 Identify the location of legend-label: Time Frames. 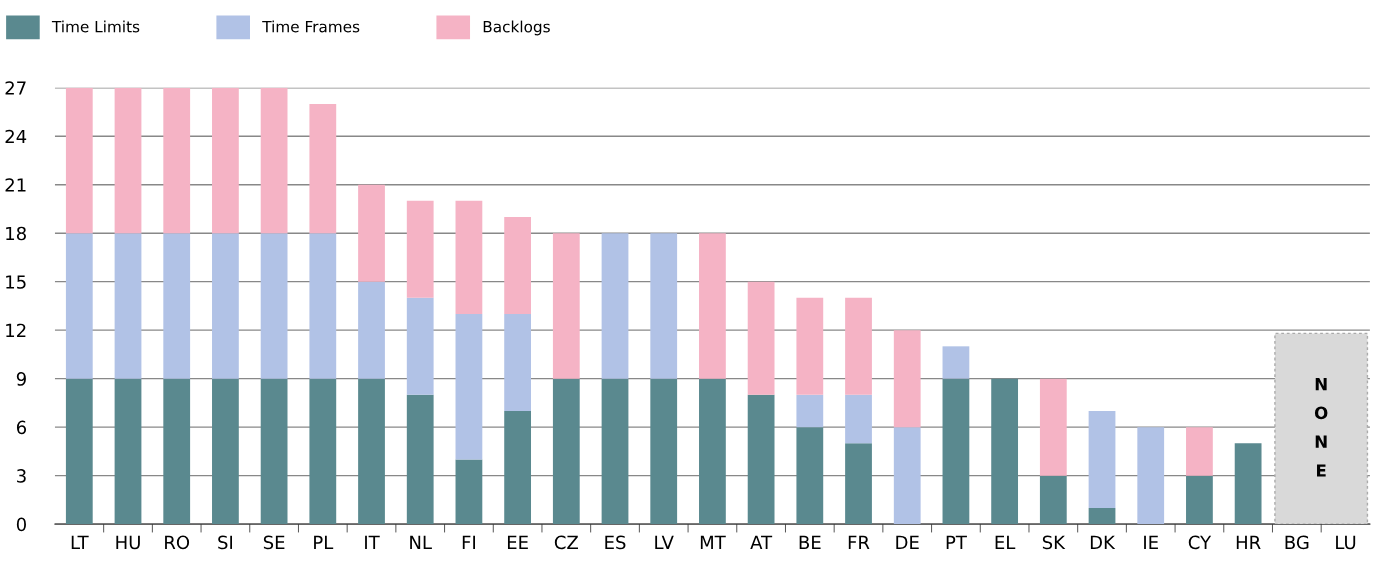
(311, 26).